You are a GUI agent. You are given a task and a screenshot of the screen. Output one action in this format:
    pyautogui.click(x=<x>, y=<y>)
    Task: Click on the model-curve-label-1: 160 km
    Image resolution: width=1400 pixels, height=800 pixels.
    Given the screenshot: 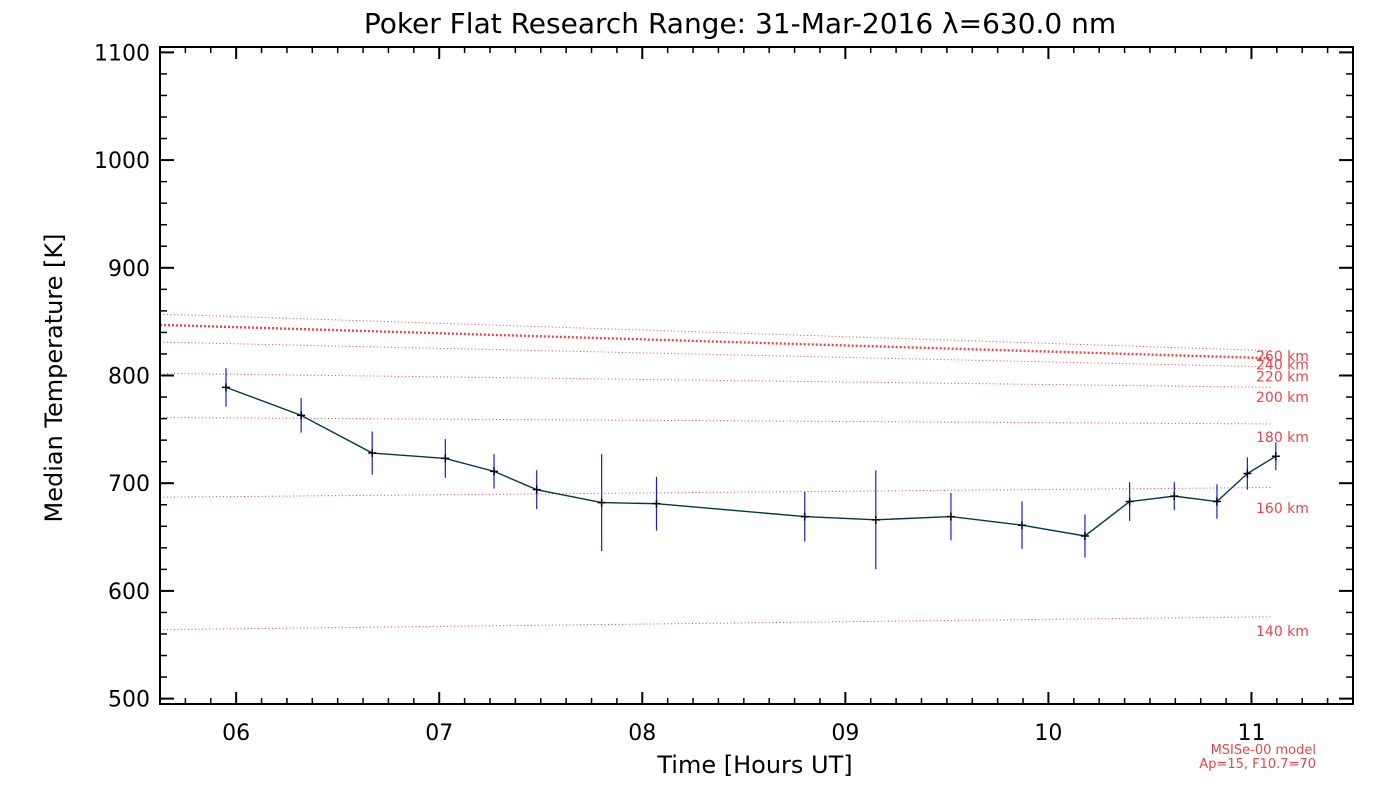 What is the action you would take?
    pyautogui.click(x=1282, y=509)
    